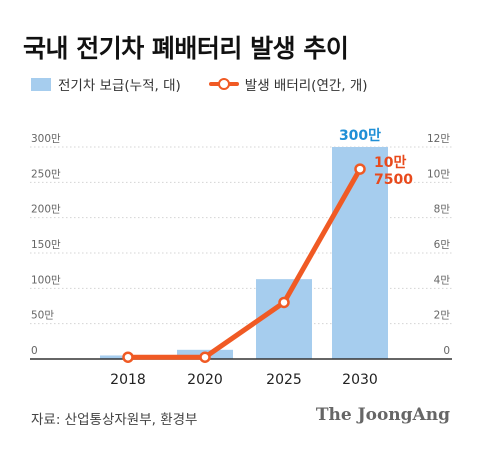  Describe the element at coordinates (284, 380) in the screenshot. I see `x-tick-label: 2025` at that location.